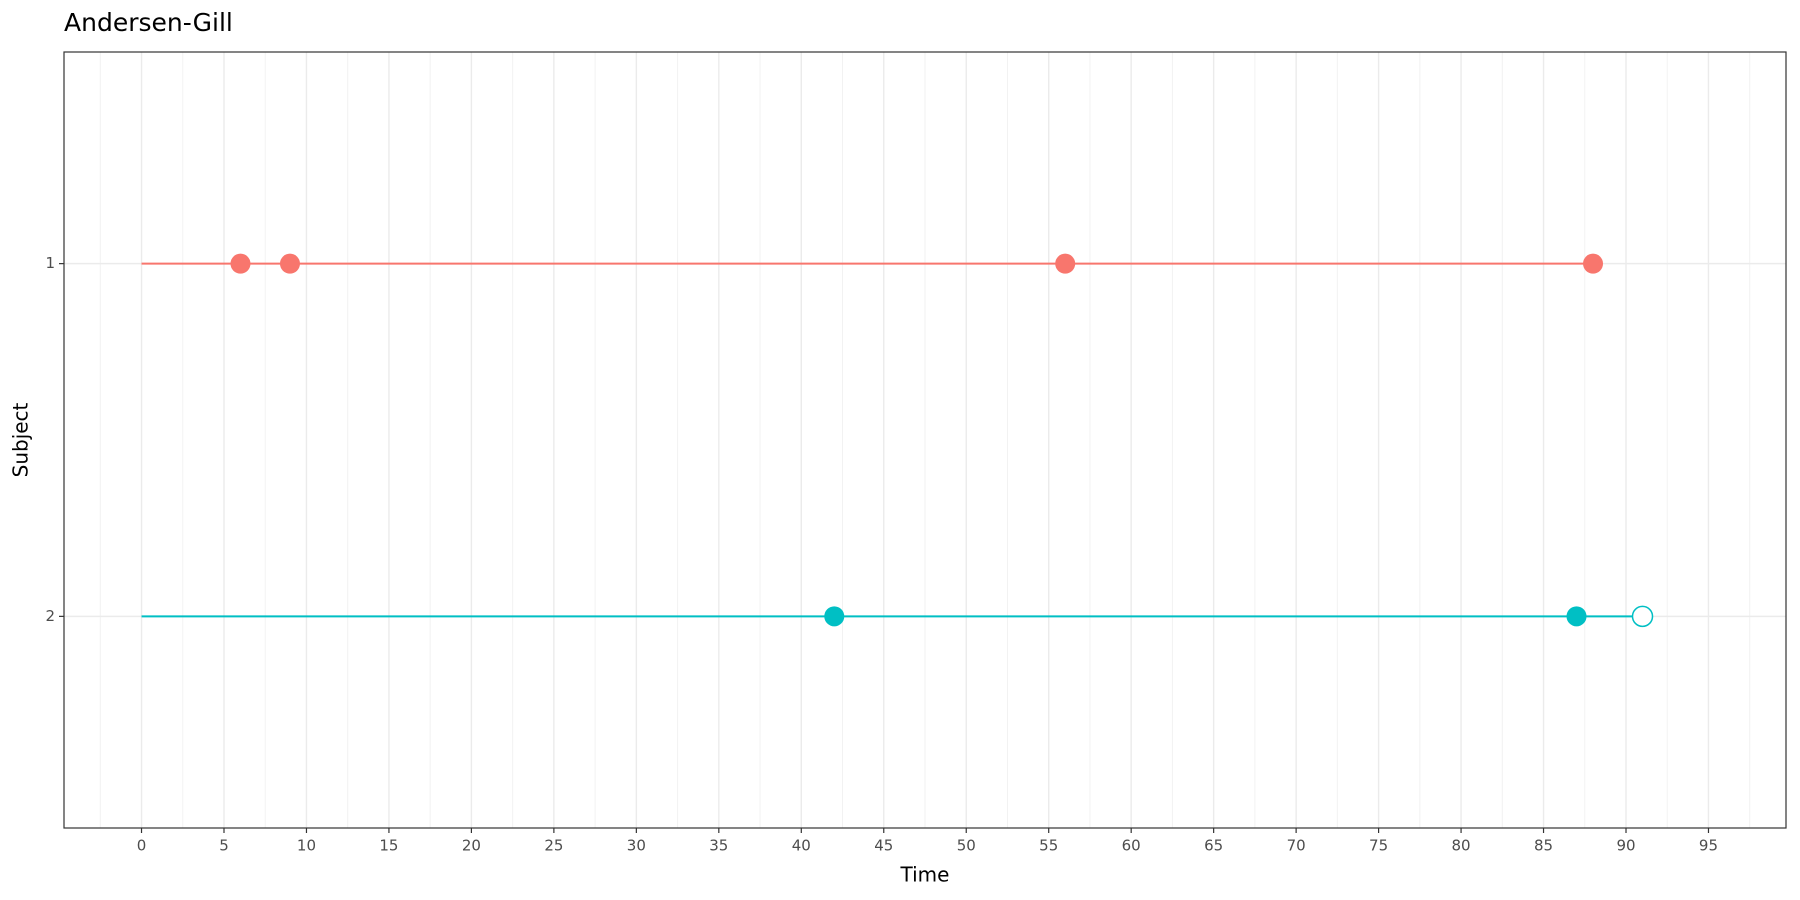 This screenshot has width=1800, height=900. Describe the element at coordinates (306, 846) in the screenshot. I see `x-tick-label: 10` at that location.